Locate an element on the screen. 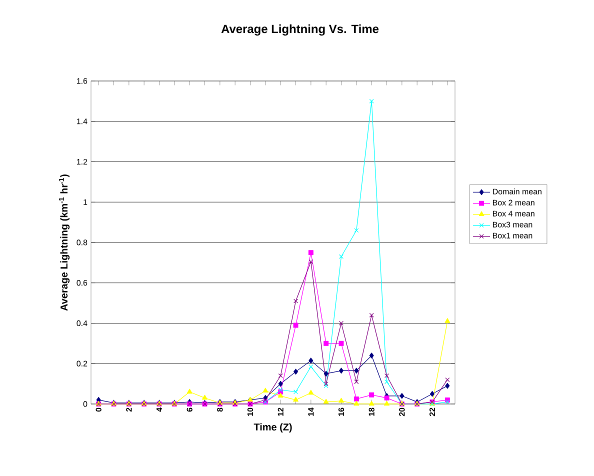  y-axis-title: Average Lightning (km$^{-1}$ hr$^{-1}$) is located at coordinates (64, 242).